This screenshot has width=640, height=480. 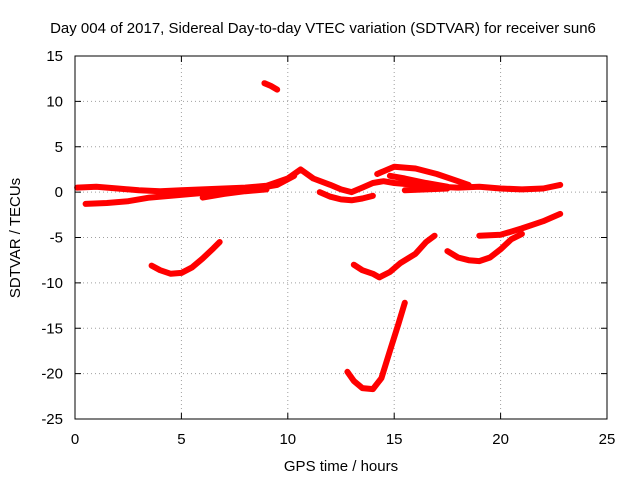 I want to click on y-tick-label: 0, so click(x=59, y=192).